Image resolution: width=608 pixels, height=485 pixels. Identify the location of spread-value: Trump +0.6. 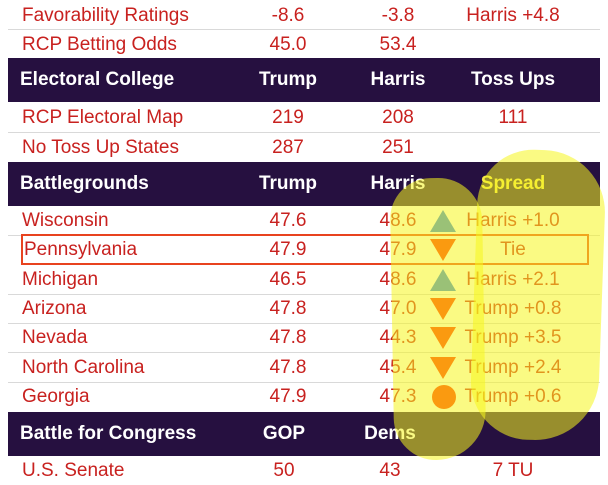
(513, 396).